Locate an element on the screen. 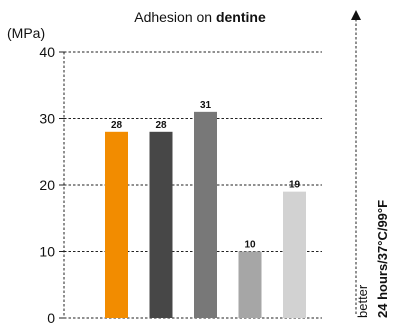 Image resolution: width=396 pixels, height=326 pixels. chart-title: Adhesion on dentine is located at coordinates (200, 17).